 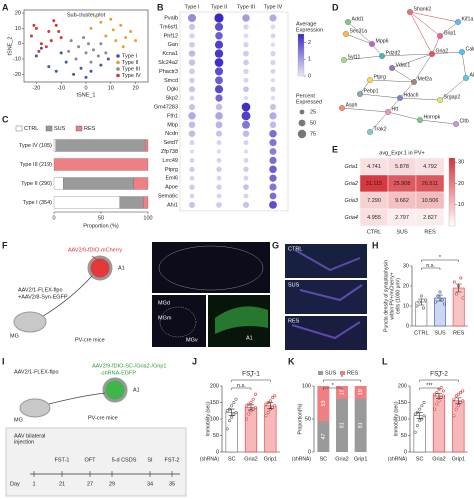 I want to click on x-tick-label: Gria2, so click(x=438, y=459).